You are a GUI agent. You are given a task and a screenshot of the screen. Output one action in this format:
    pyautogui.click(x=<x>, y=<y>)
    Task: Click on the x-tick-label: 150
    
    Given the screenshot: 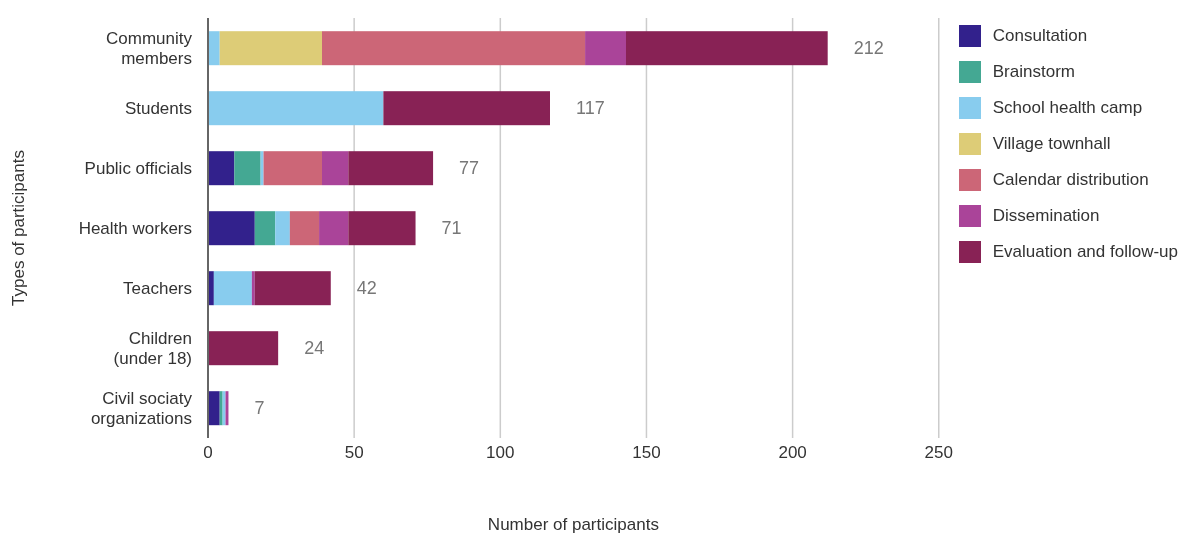 What is the action you would take?
    pyautogui.click(x=646, y=453)
    